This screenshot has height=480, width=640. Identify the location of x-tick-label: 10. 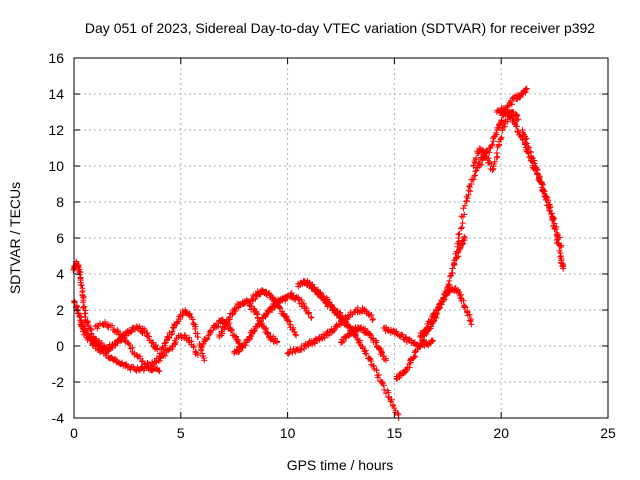
(288, 433).